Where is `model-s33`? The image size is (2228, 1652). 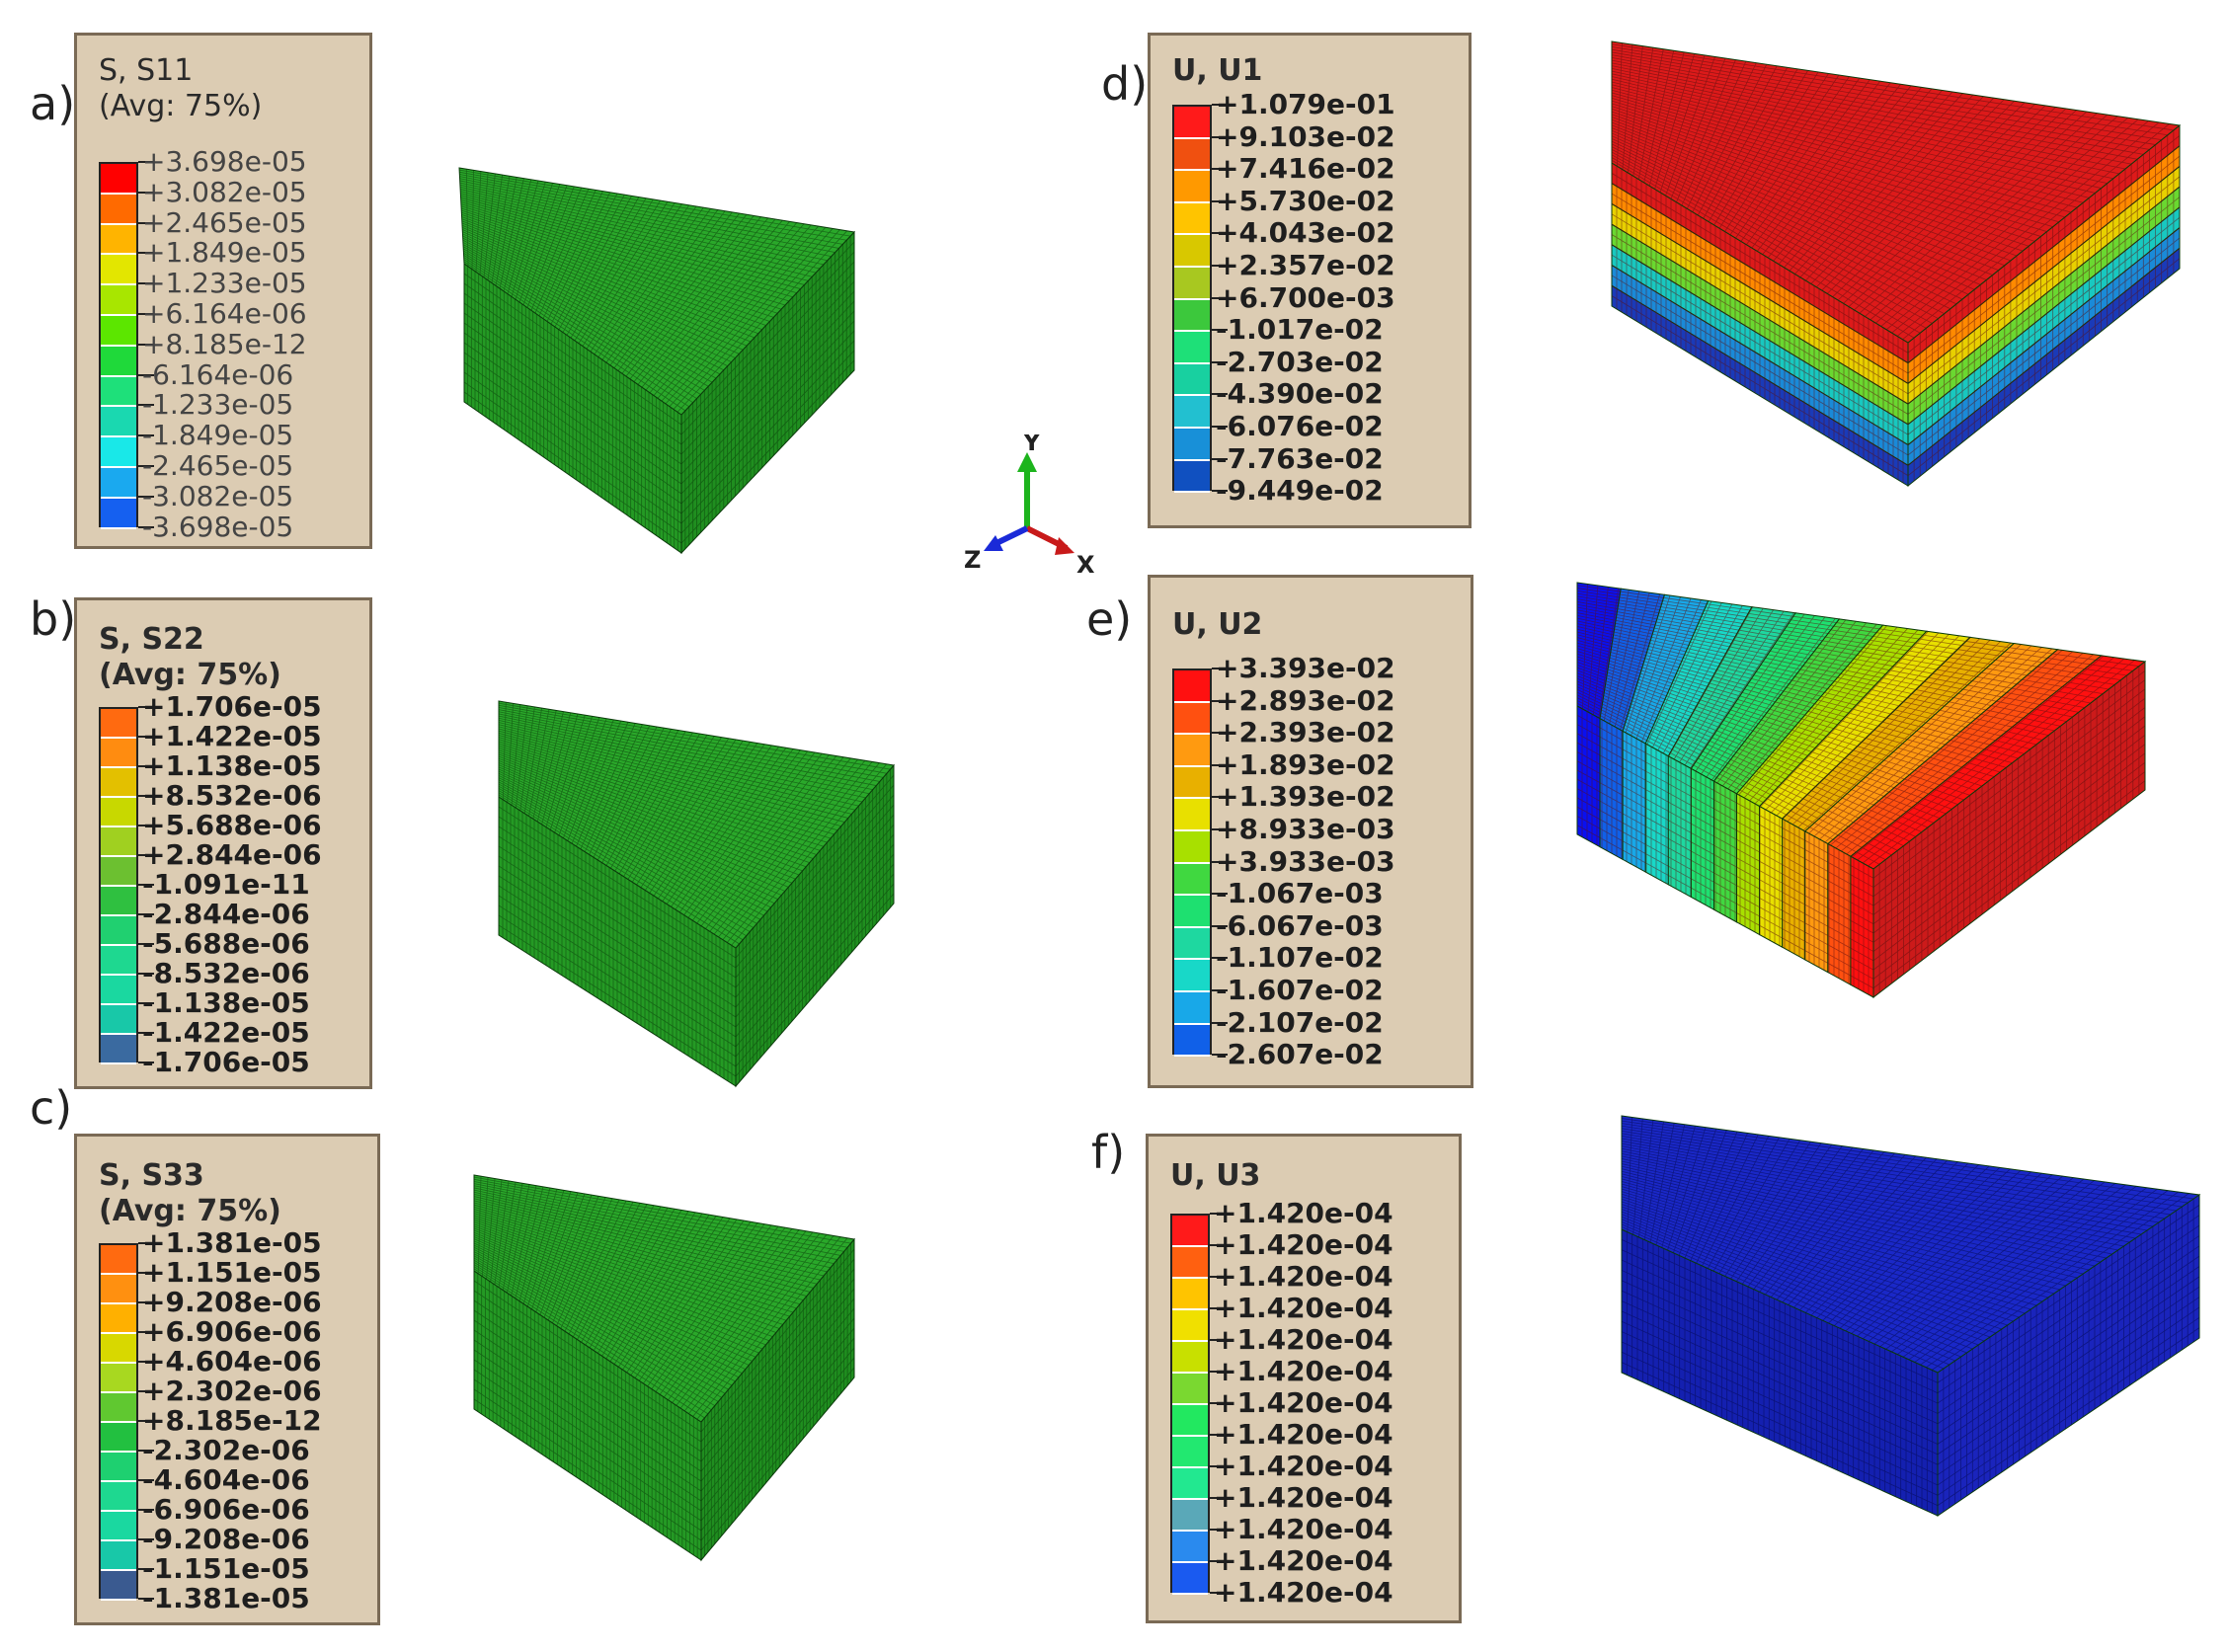
model-s33 is located at coordinates (664, 1368).